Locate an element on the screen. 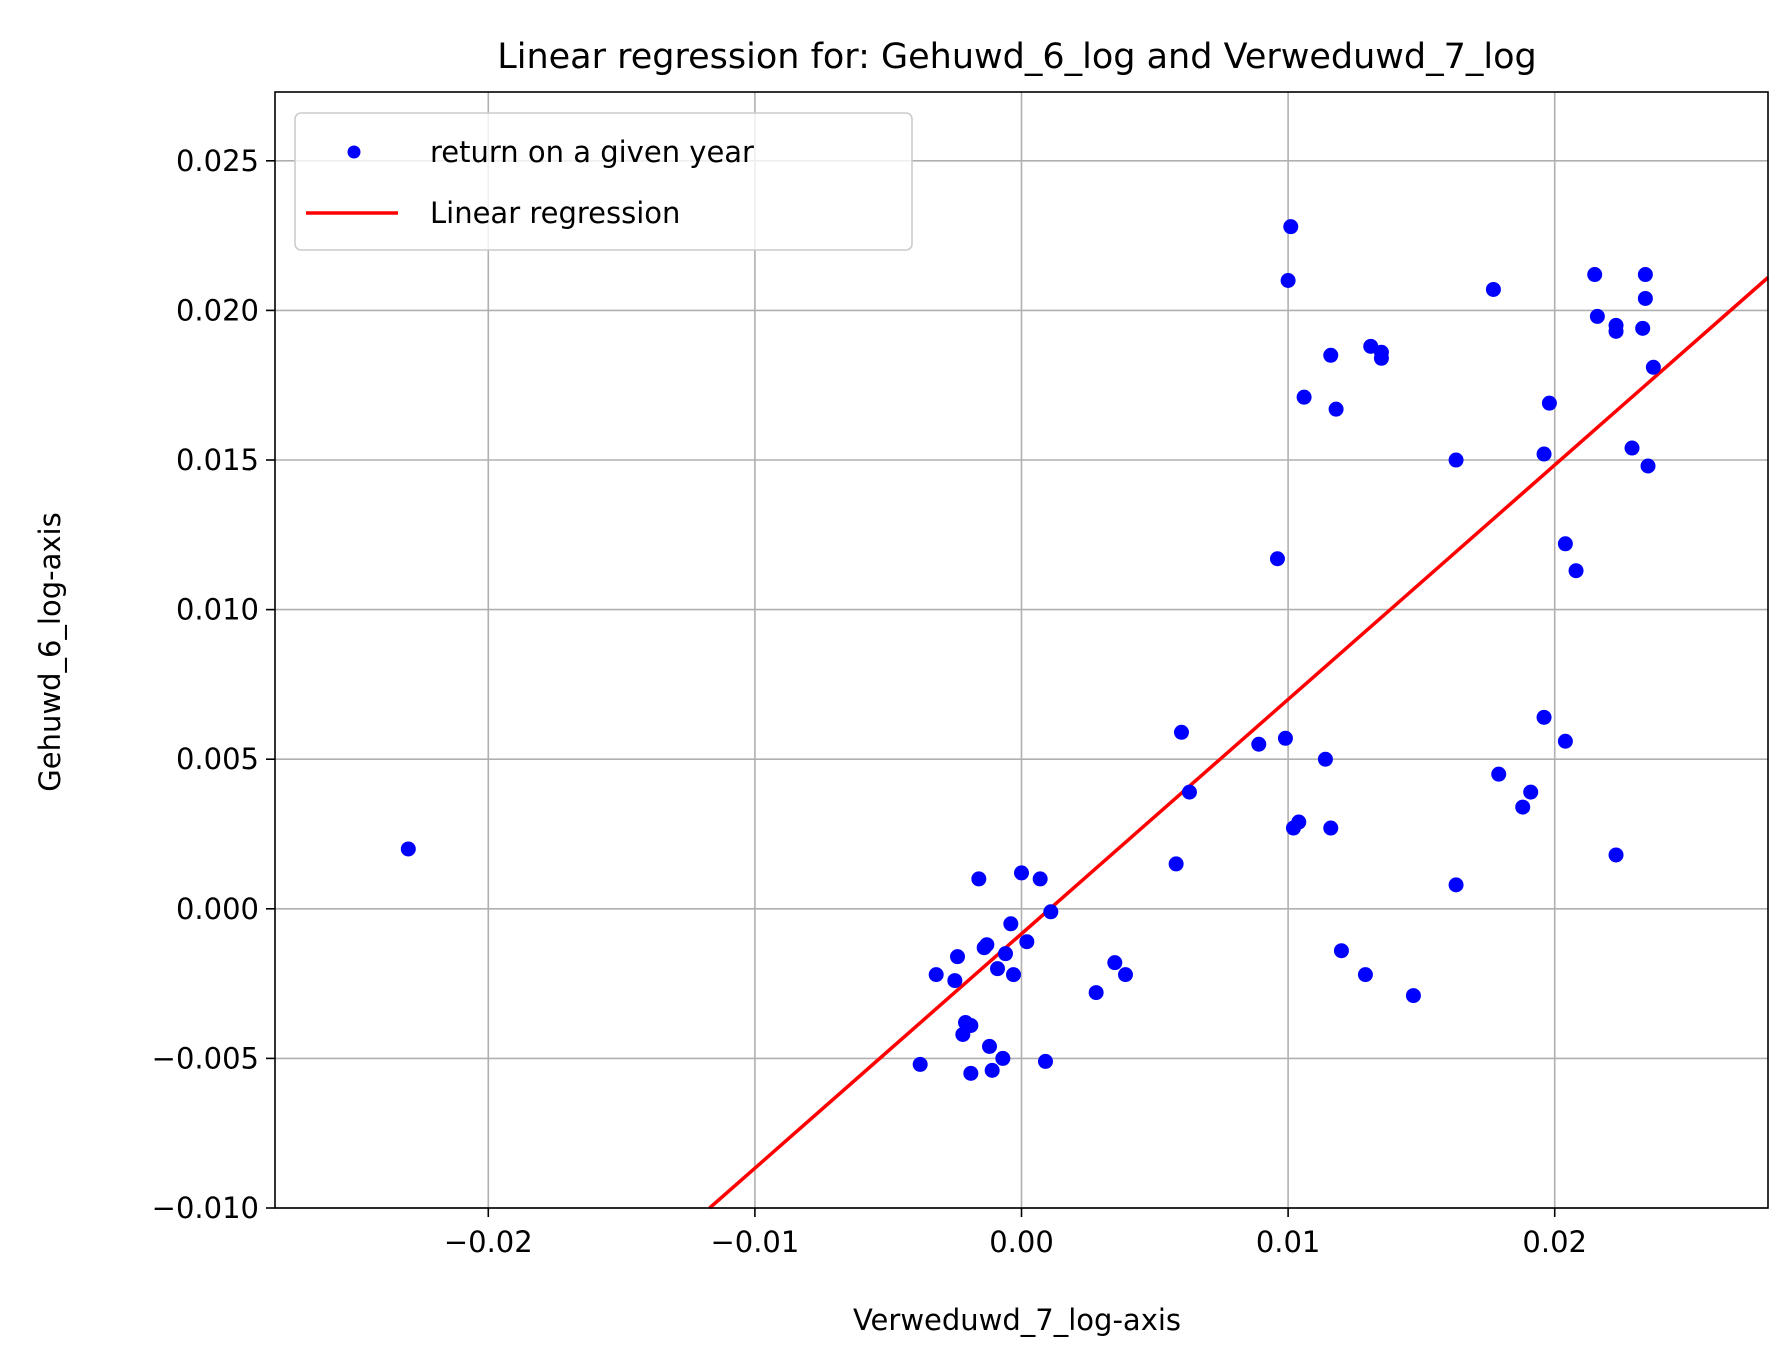 Image resolution: width=1790 pixels, height=1362 pixels. y-tick-label: 0.005 is located at coordinates (217, 759).